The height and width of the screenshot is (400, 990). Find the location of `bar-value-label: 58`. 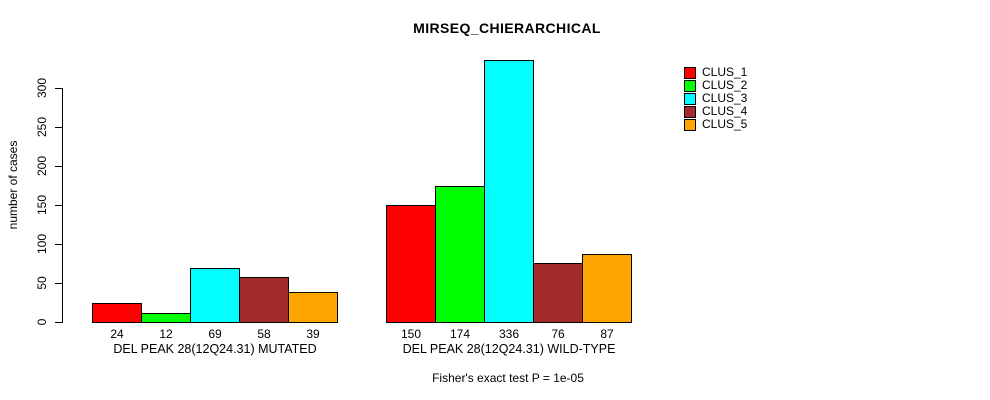

bar-value-label: 58 is located at coordinates (264, 334).